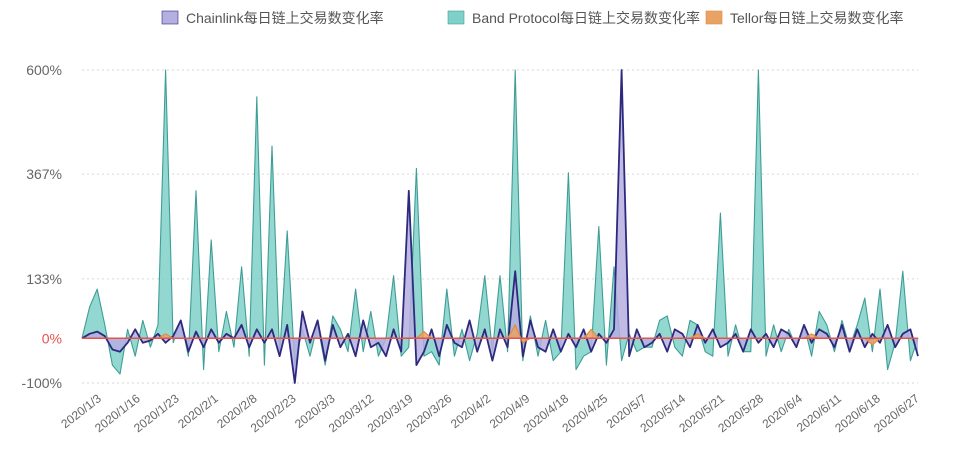 The width and height of the screenshot is (960, 468). What do you see at coordinates (44, 279) in the screenshot?
I see `y-tick-label-2: 133%` at bounding box center [44, 279].